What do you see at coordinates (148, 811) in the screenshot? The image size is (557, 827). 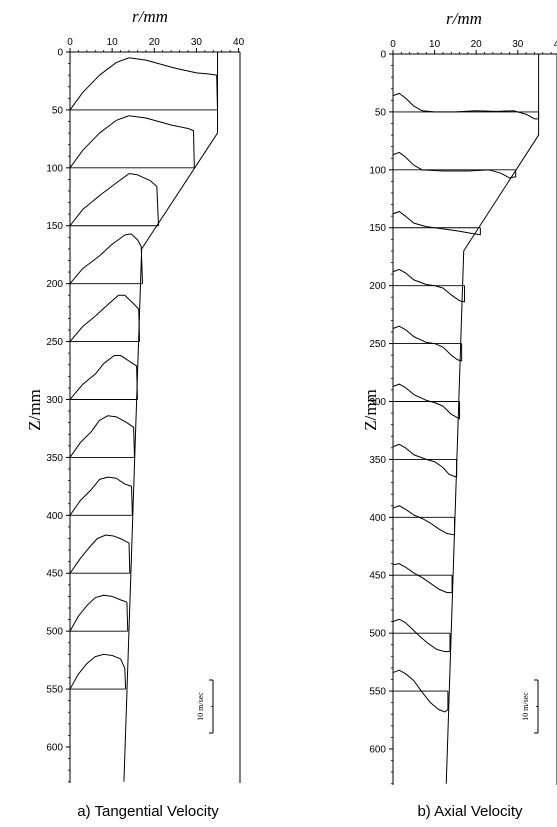 I see `panel-caption: a) Tangential Velocity` at bounding box center [148, 811].